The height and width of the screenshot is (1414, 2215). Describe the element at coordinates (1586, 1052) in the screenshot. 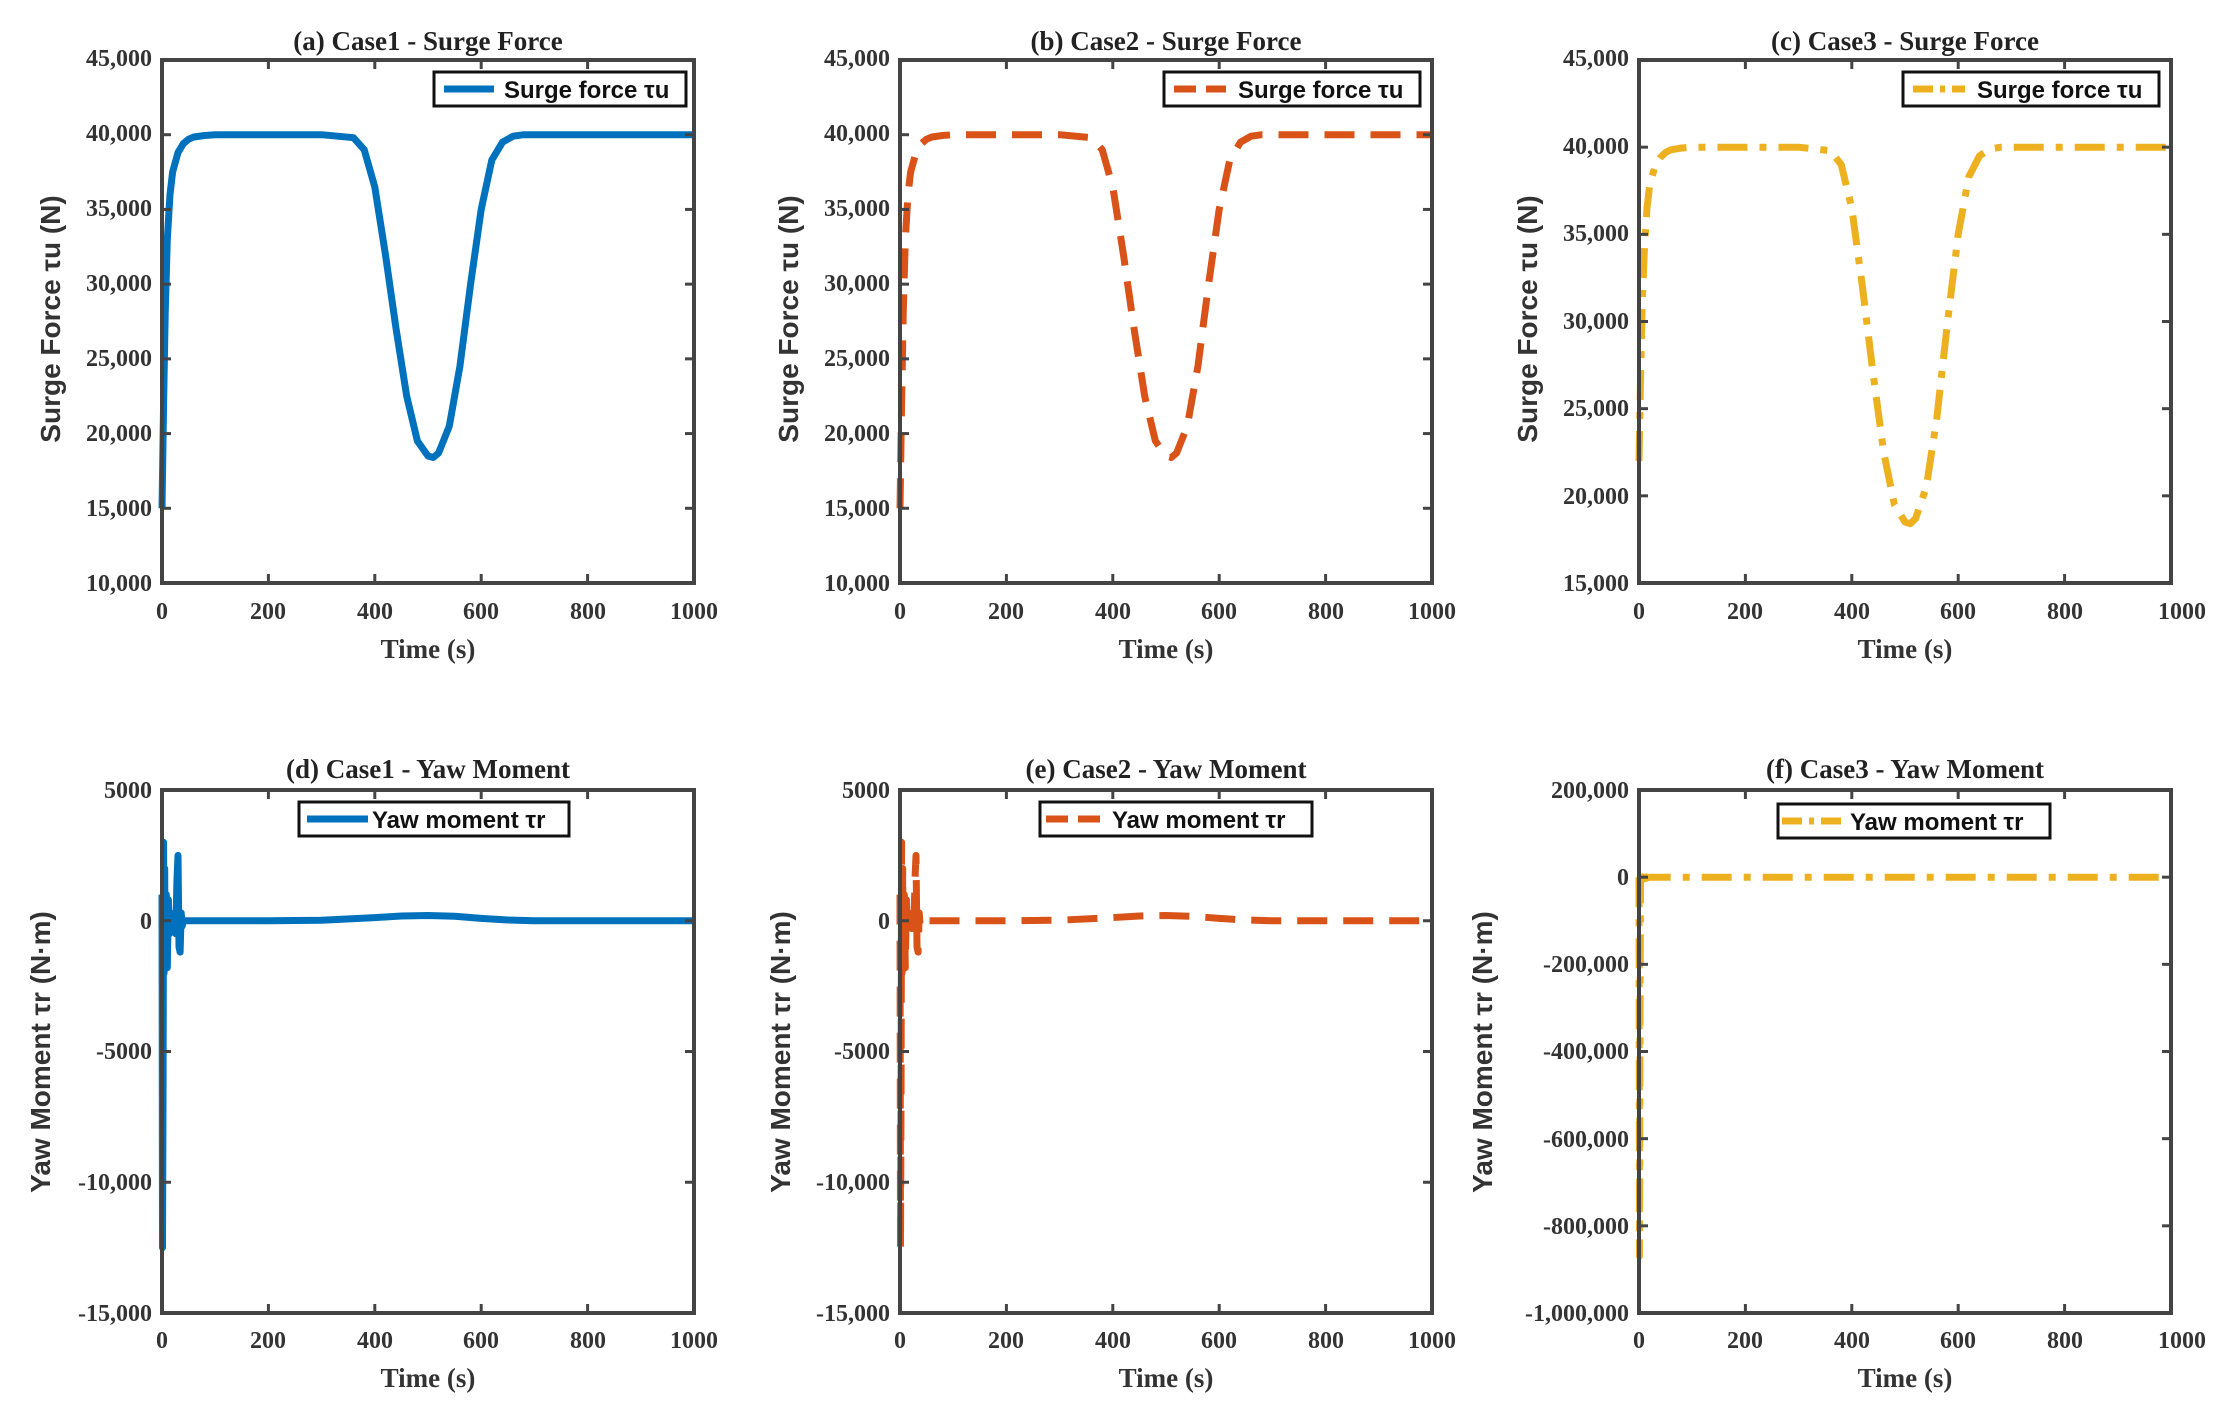

I see `ytick-f-3: -400,000` at that location.